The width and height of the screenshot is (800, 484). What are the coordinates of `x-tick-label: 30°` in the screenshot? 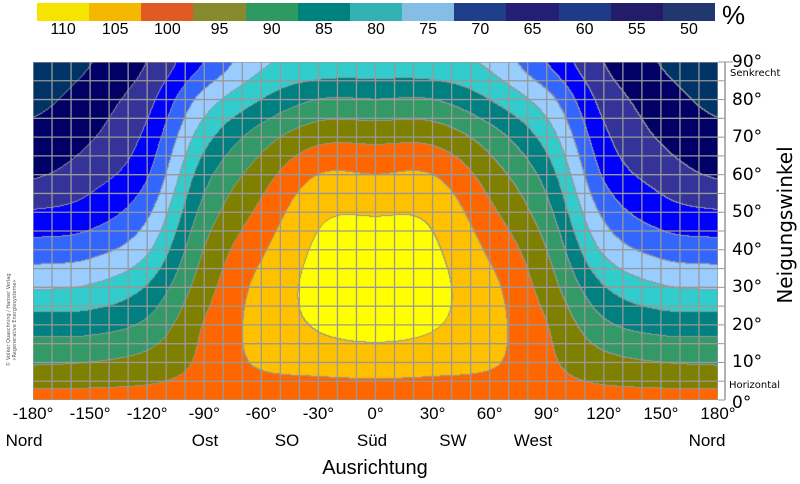 It's located at (432, 413).